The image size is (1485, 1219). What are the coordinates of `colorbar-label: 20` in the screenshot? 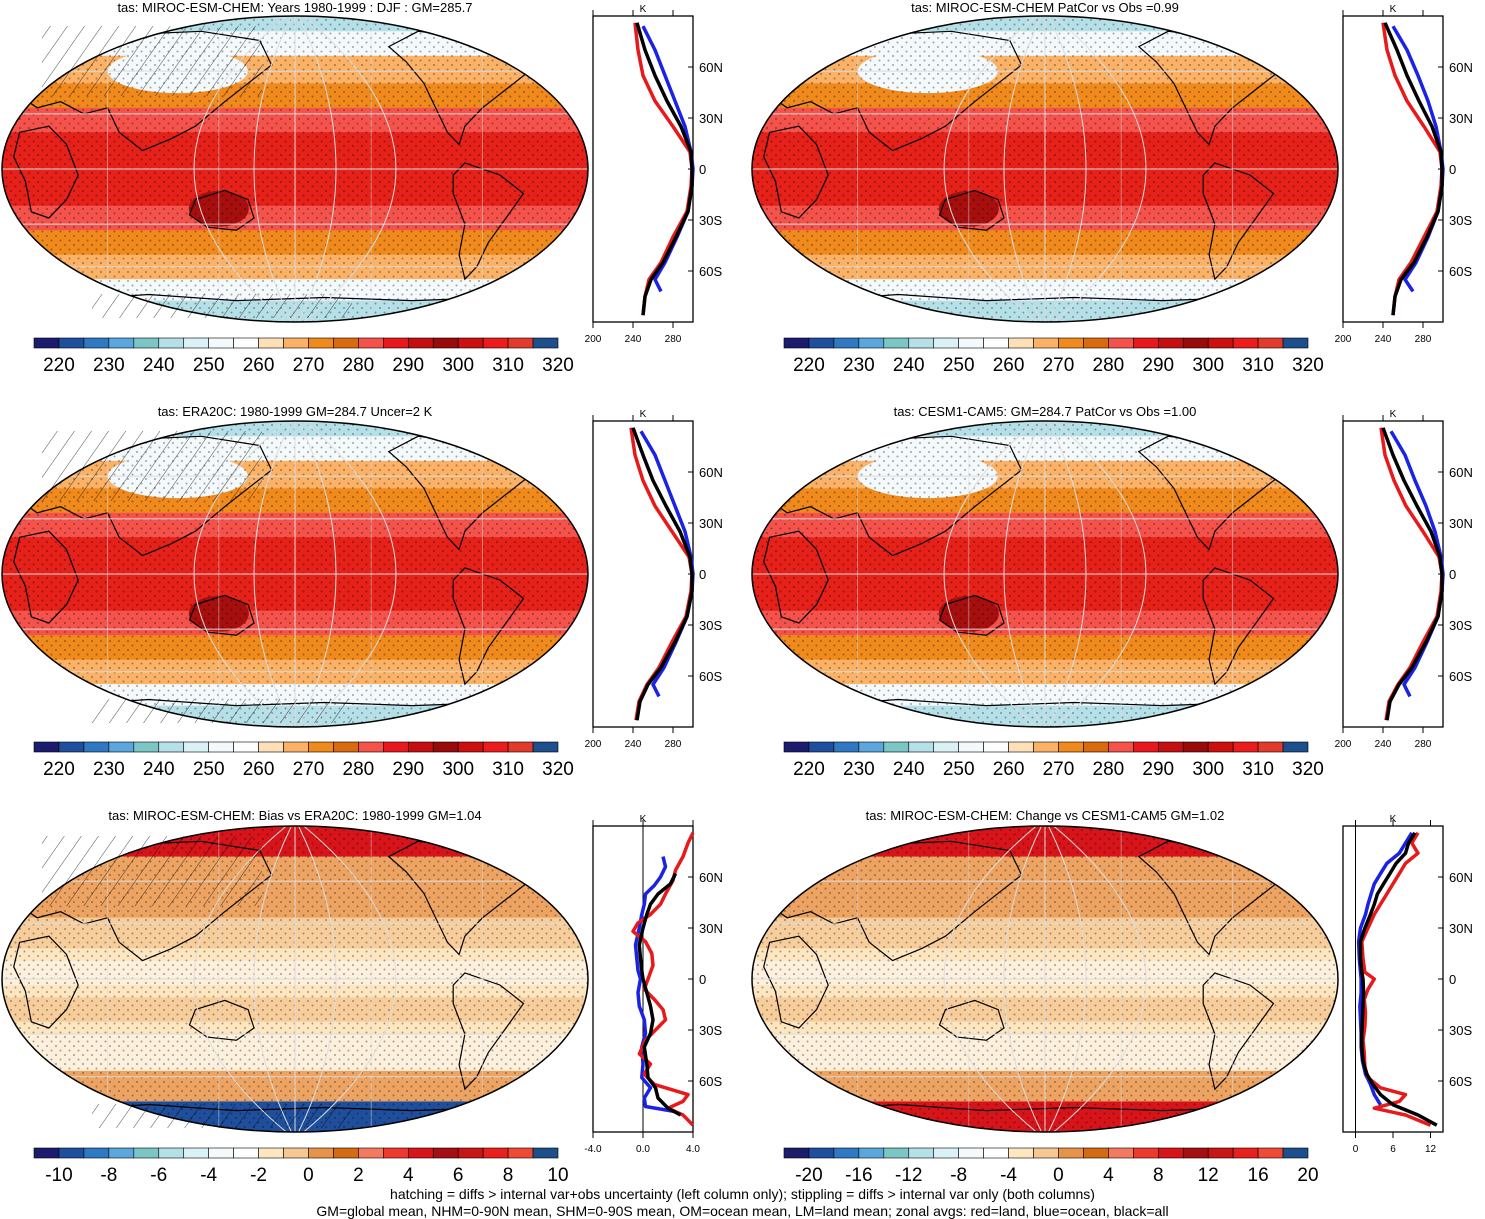 It's located at (1307, 1175).